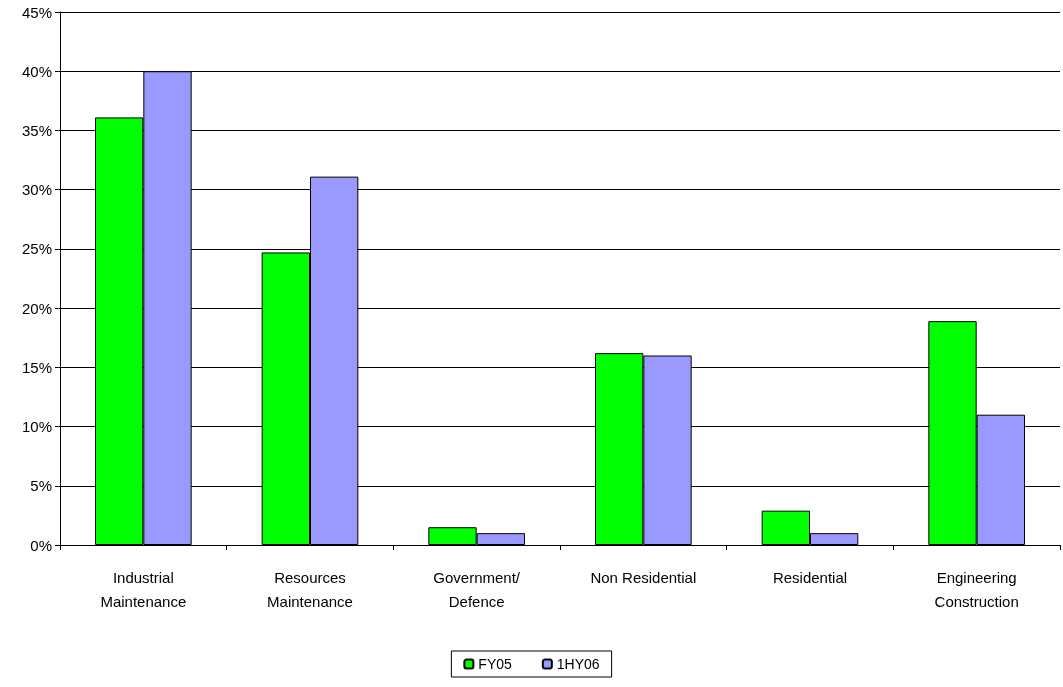 This screenshot has height=687, width=1063. I want to click on x-tick-label: Residential, so click(810, 577).